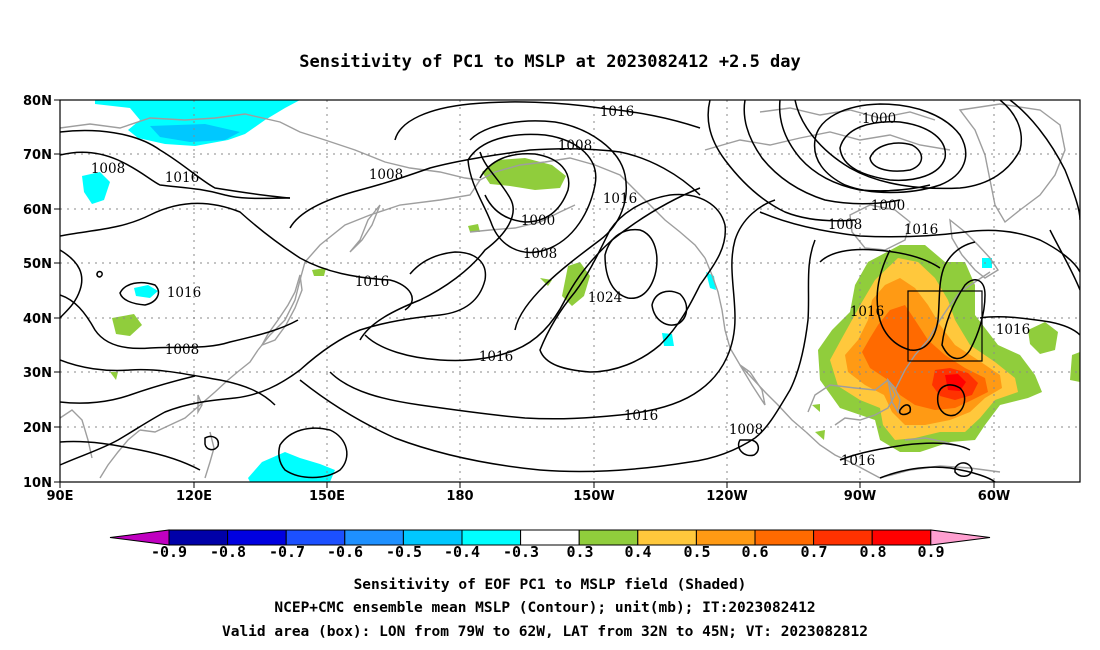 The height and width of the screenshot is (650, 1100). I want to click on coast-west-canada-us, so click(755, 345).